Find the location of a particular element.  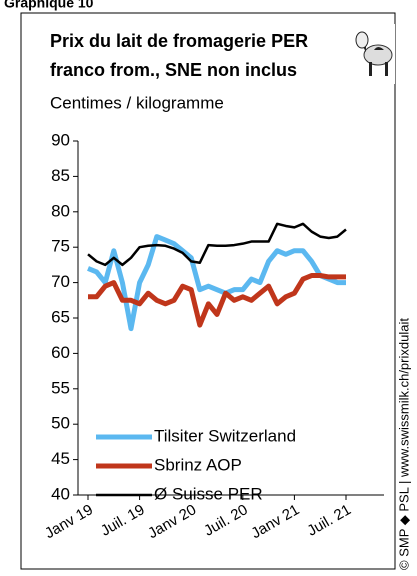

y-tick-label: 60 is located at coordinates (60, 352).